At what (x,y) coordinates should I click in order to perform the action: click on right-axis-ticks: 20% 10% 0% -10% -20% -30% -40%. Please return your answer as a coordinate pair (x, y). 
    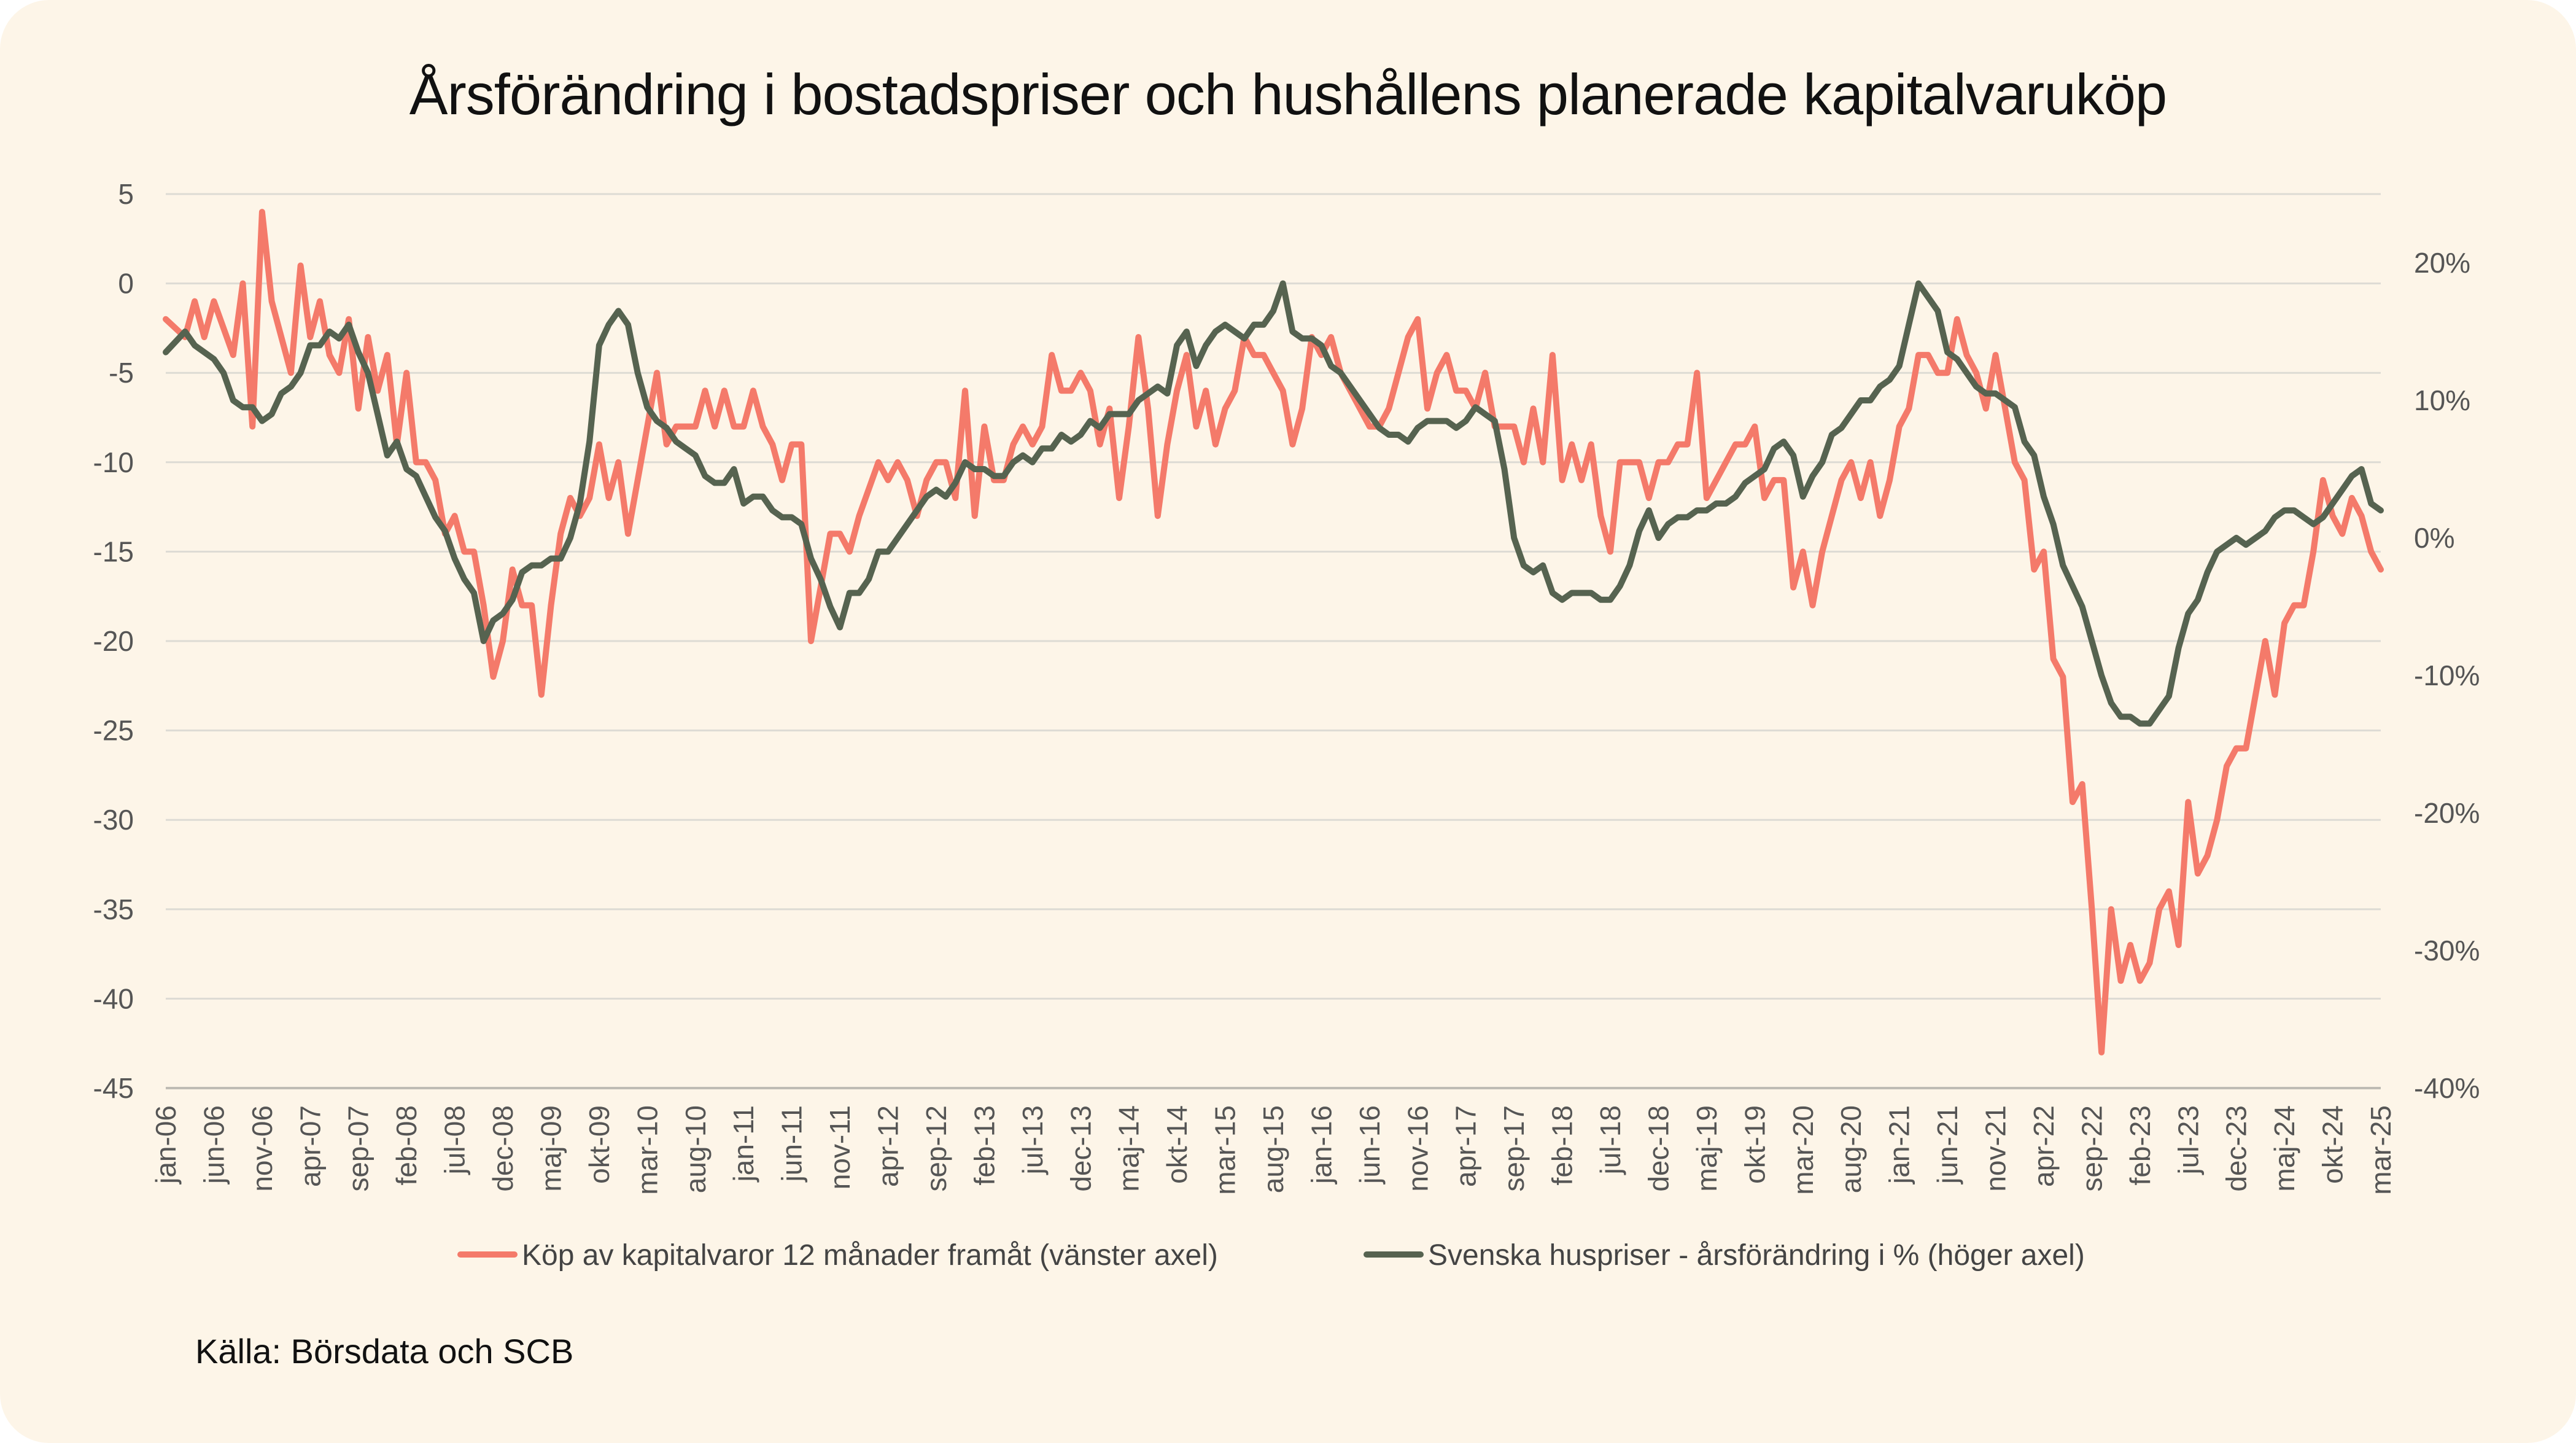
    Looking at the image, I should click on (2447, 676).